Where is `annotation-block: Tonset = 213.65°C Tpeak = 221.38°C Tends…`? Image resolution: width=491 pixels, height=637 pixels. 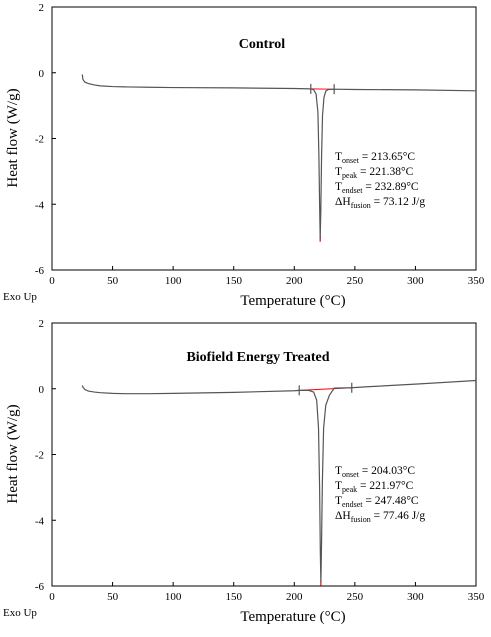
annotation-block: Tonset = 213.65°C Tpeak = 221.38°C Tends… is located at coordinates (380, 180).